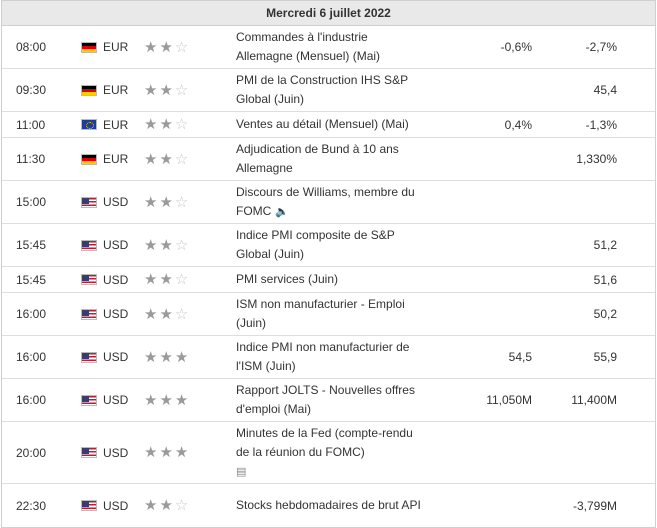 This screenshot has width=657, height=528. What do you see at coordinates (31, 159) in the screenshot?
I see `event-time: 11:30` at bounding box center [31, 159].